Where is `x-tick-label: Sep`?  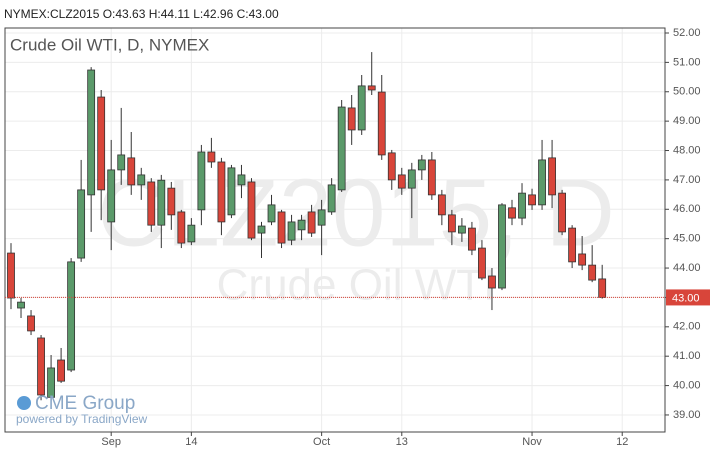 x-tick-label: Sep is located at coordinates (111, 442).